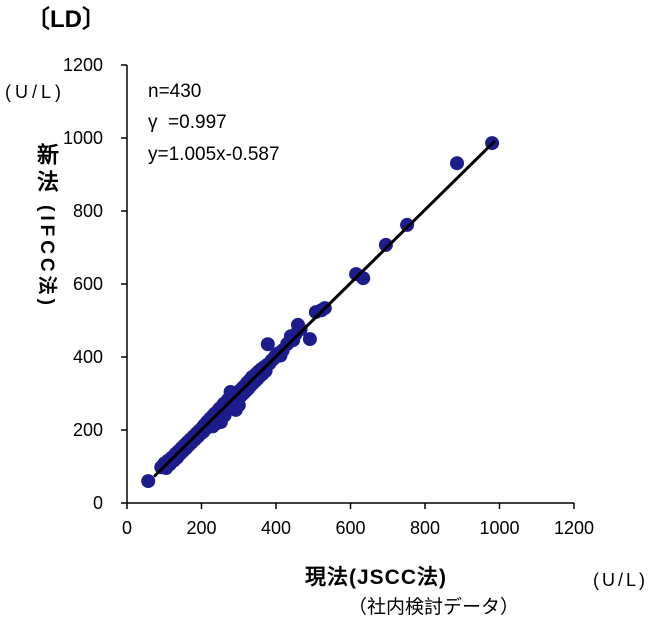 This screenshot has width=656, height=623. Describe the element at coordinates (620, 580) in the screenshot. I see `x-axis-unit: (U/L)` at that location.